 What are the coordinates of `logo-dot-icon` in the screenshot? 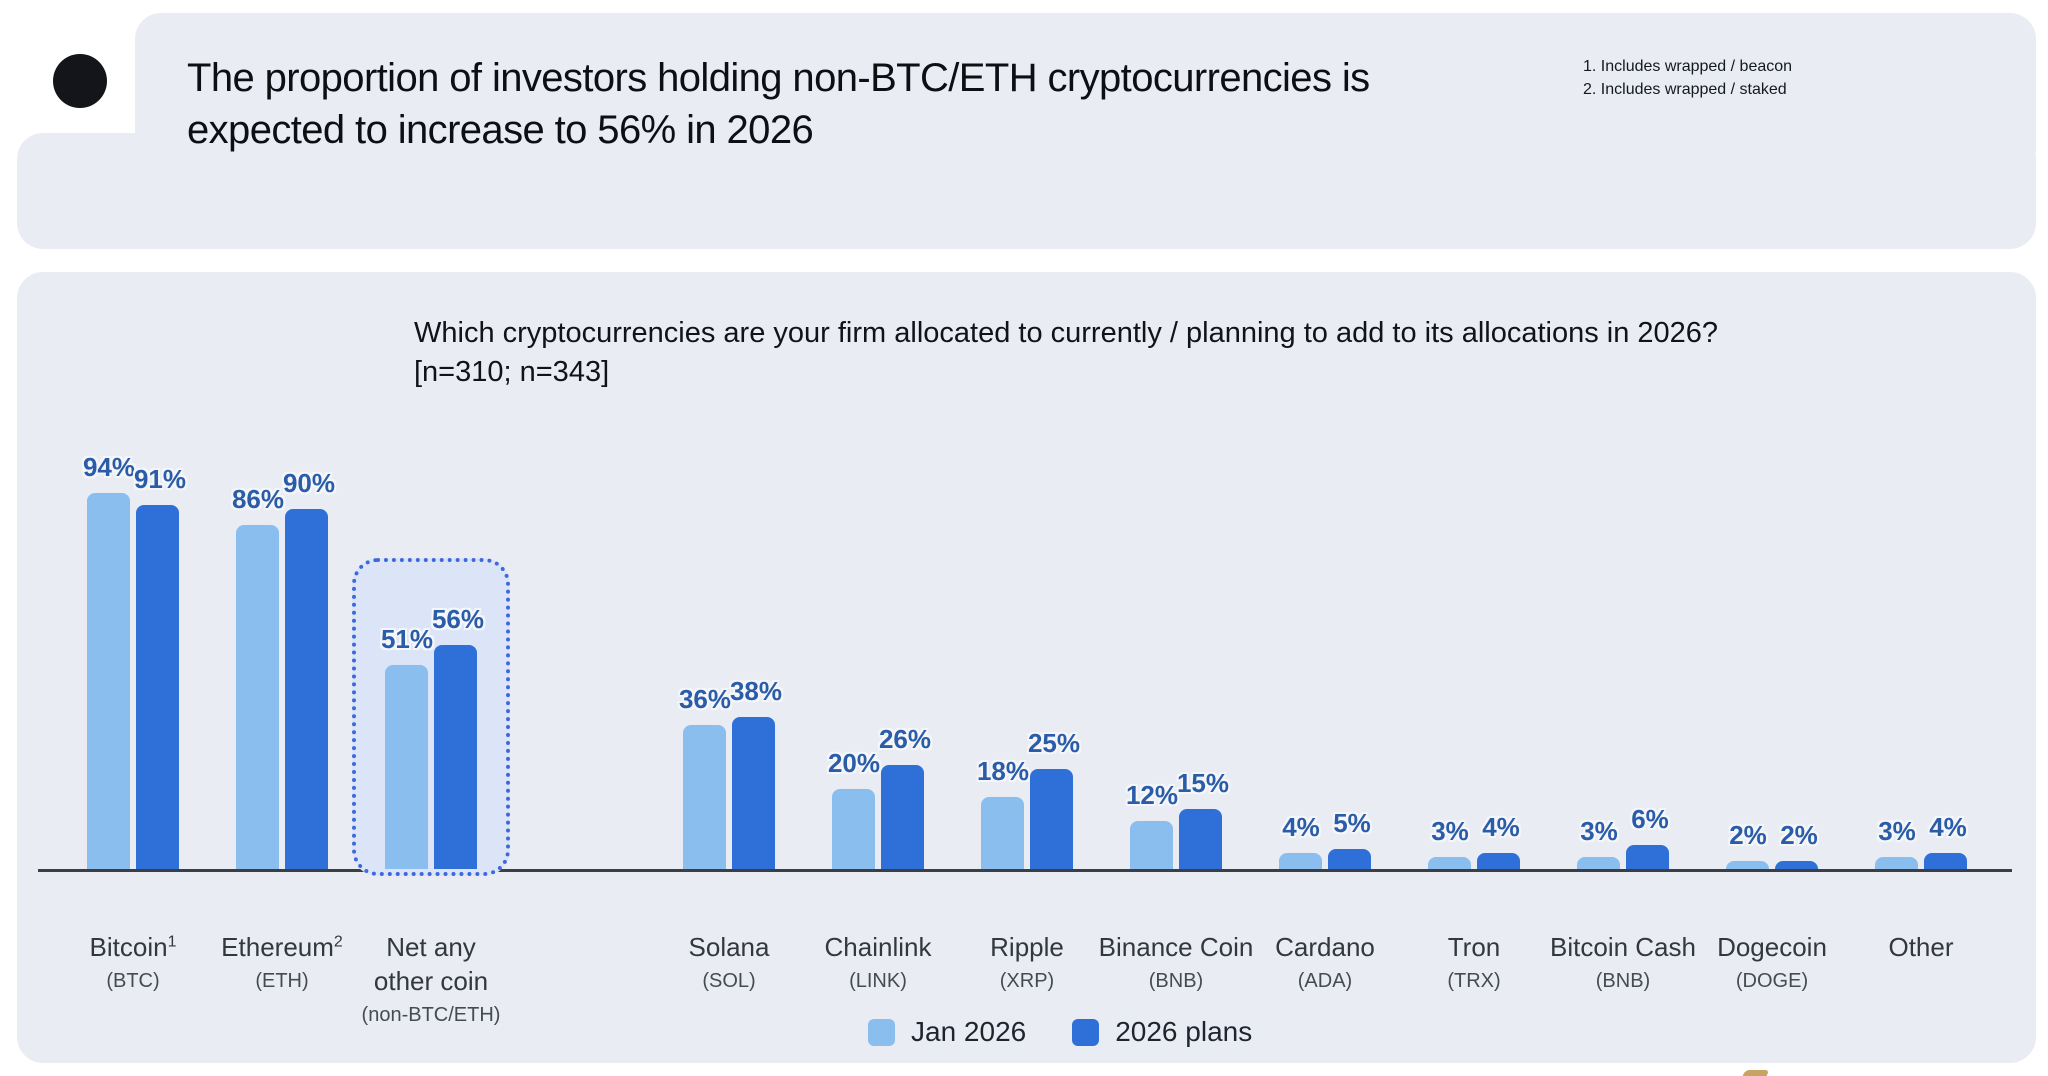 It's located at (80, 81).